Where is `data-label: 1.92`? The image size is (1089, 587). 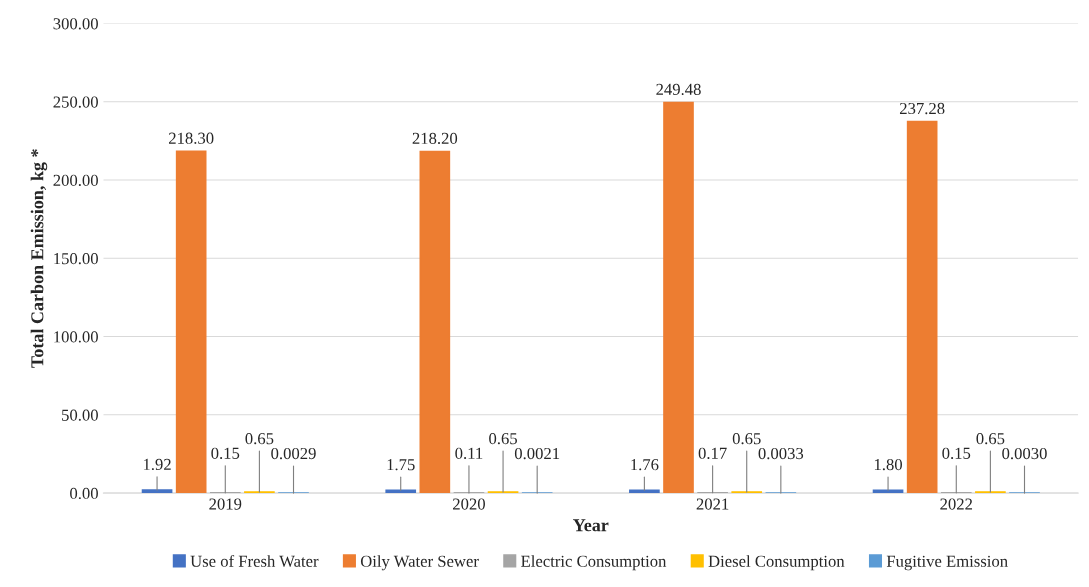 data-label: 1.92 is located at coordinates (157, 464).